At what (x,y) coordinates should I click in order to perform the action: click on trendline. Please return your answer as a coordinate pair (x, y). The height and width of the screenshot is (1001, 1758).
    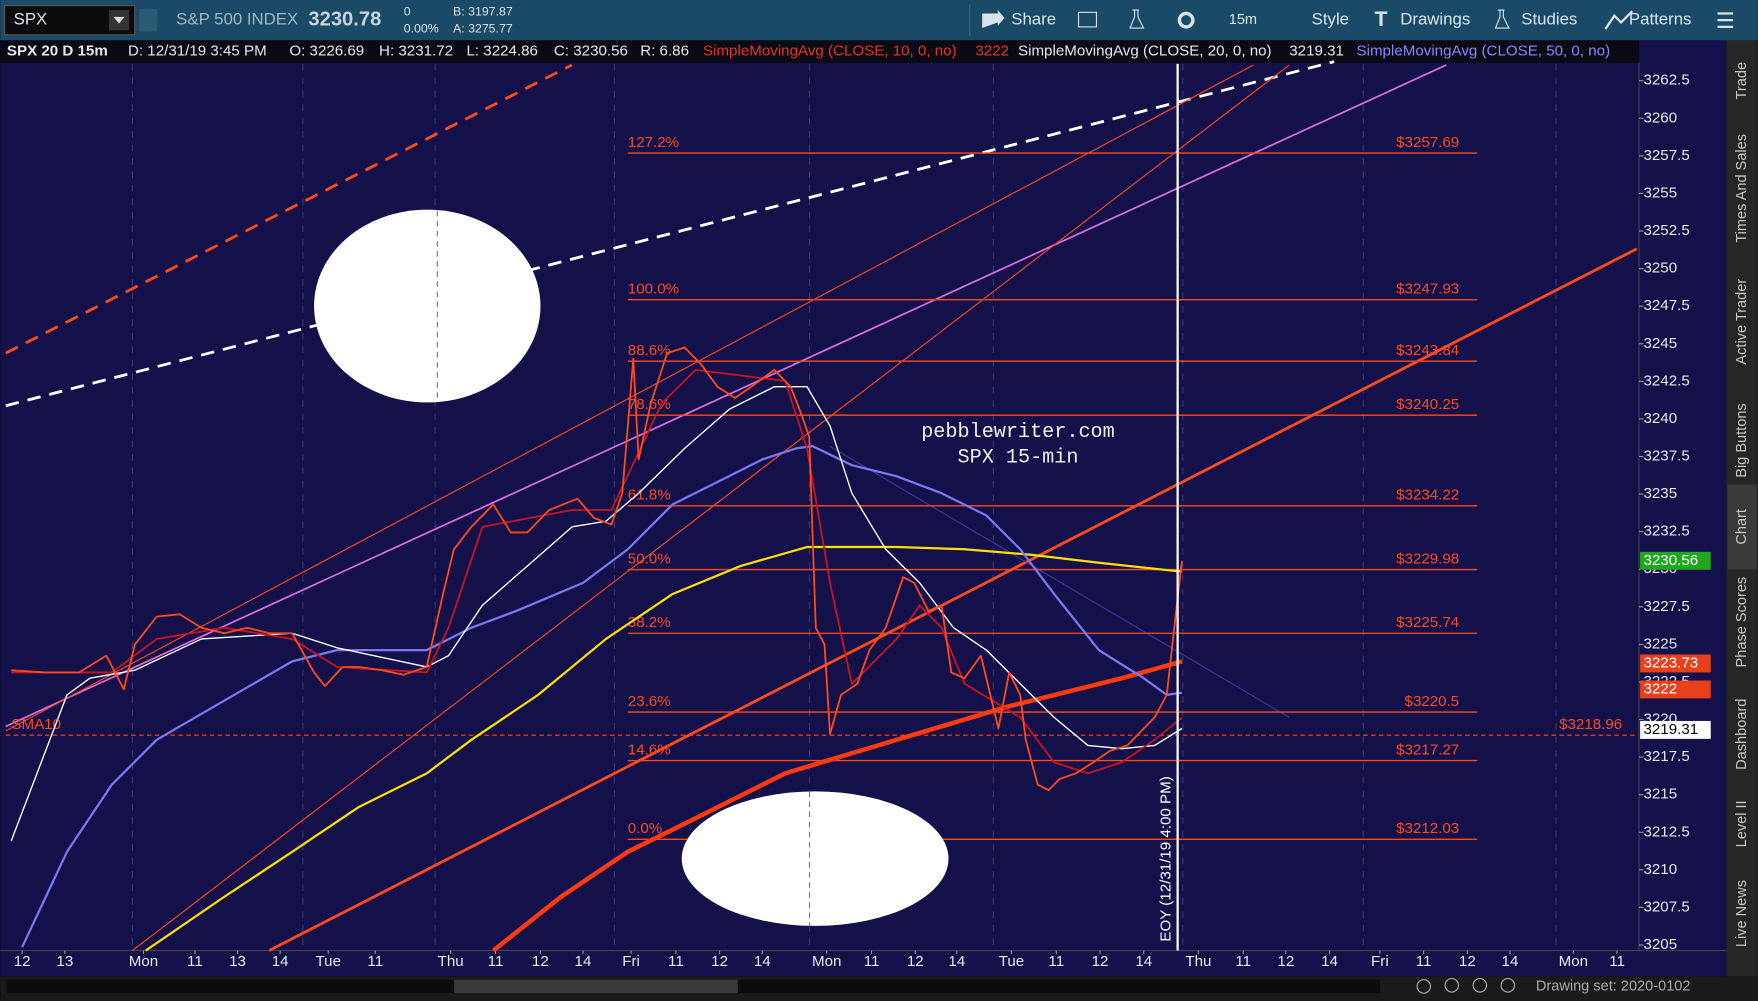
    Looking at the image, I should click on (1059, 581).